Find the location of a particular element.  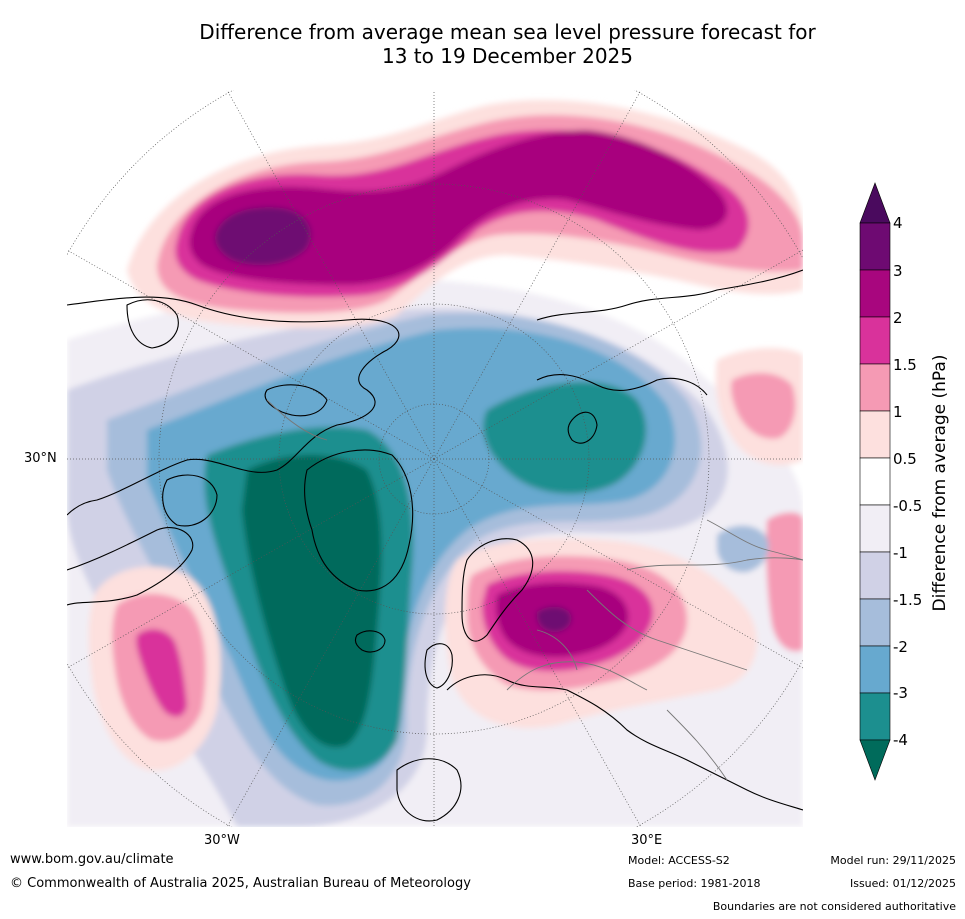

colorbar-title: Difference from average (hPa) is located at coordinates (940, 483).